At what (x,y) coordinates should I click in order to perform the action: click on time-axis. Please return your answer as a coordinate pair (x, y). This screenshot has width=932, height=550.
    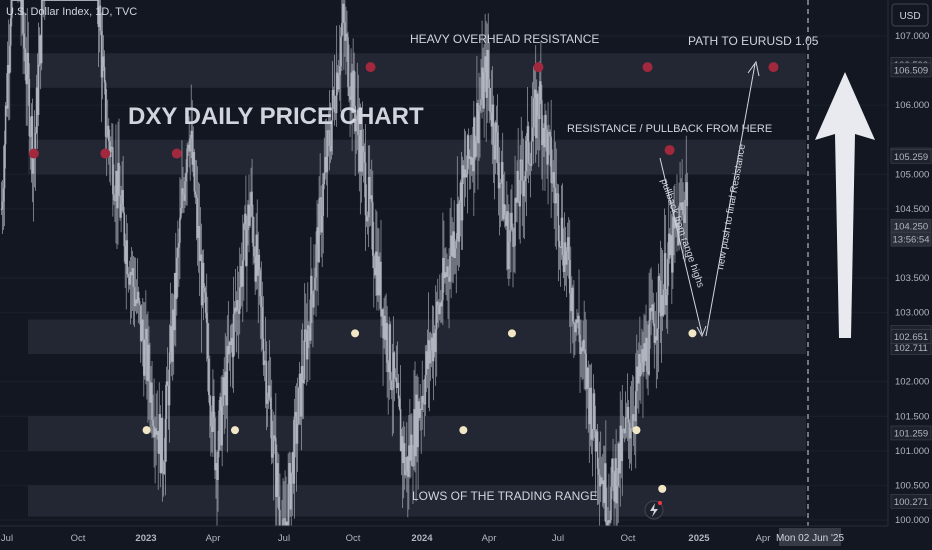
    Looking at the image, I should click on (444, 538).